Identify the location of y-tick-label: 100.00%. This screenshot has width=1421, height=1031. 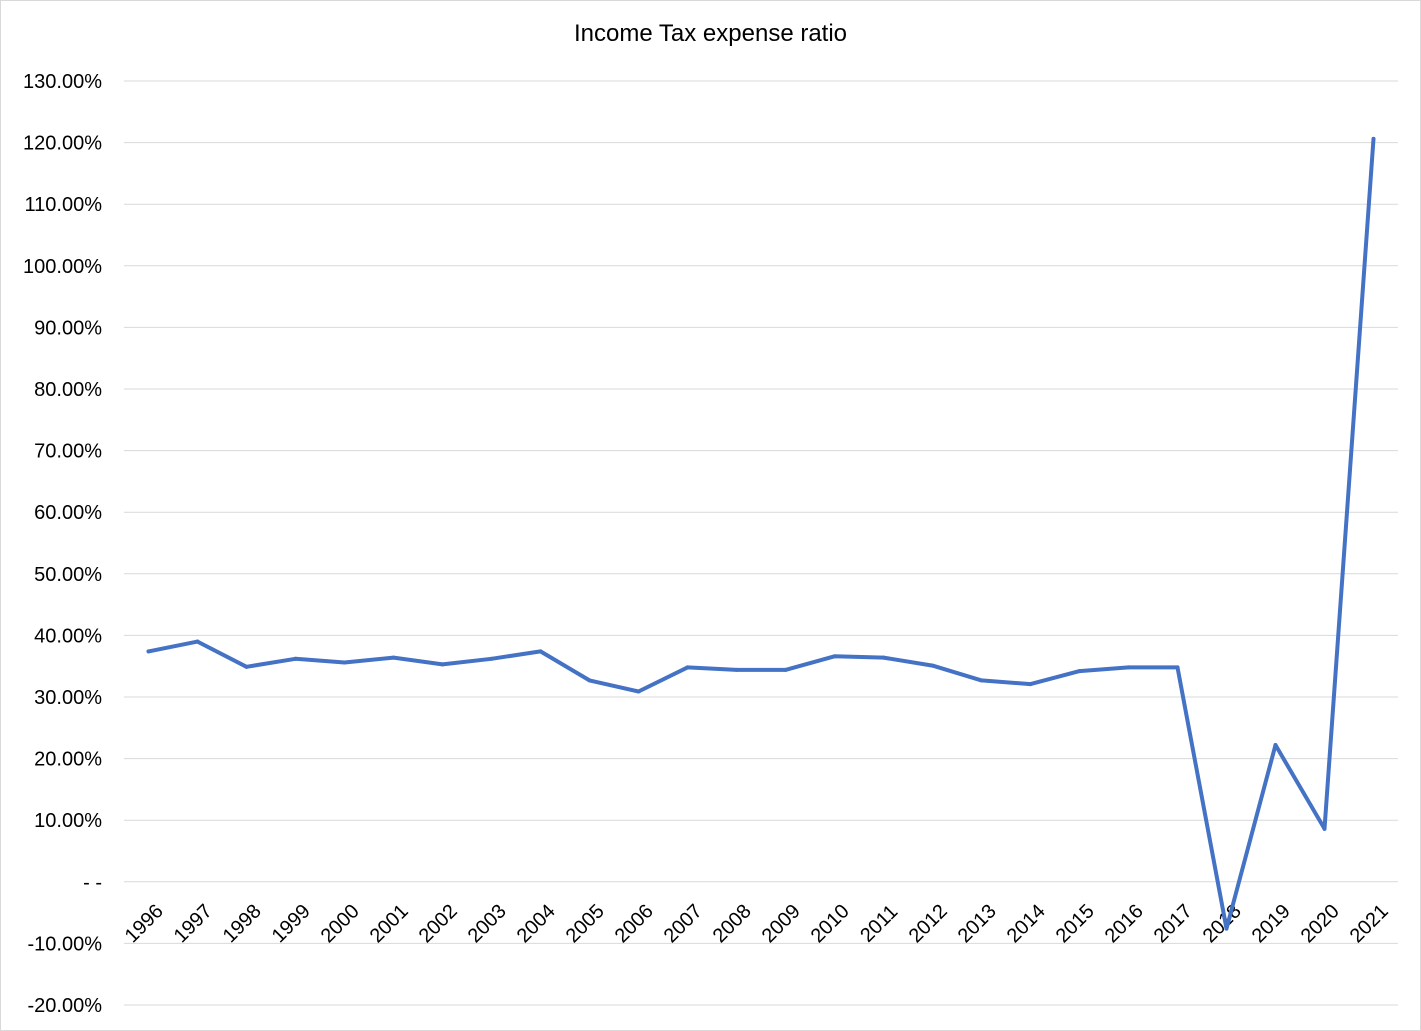
(62, 267).